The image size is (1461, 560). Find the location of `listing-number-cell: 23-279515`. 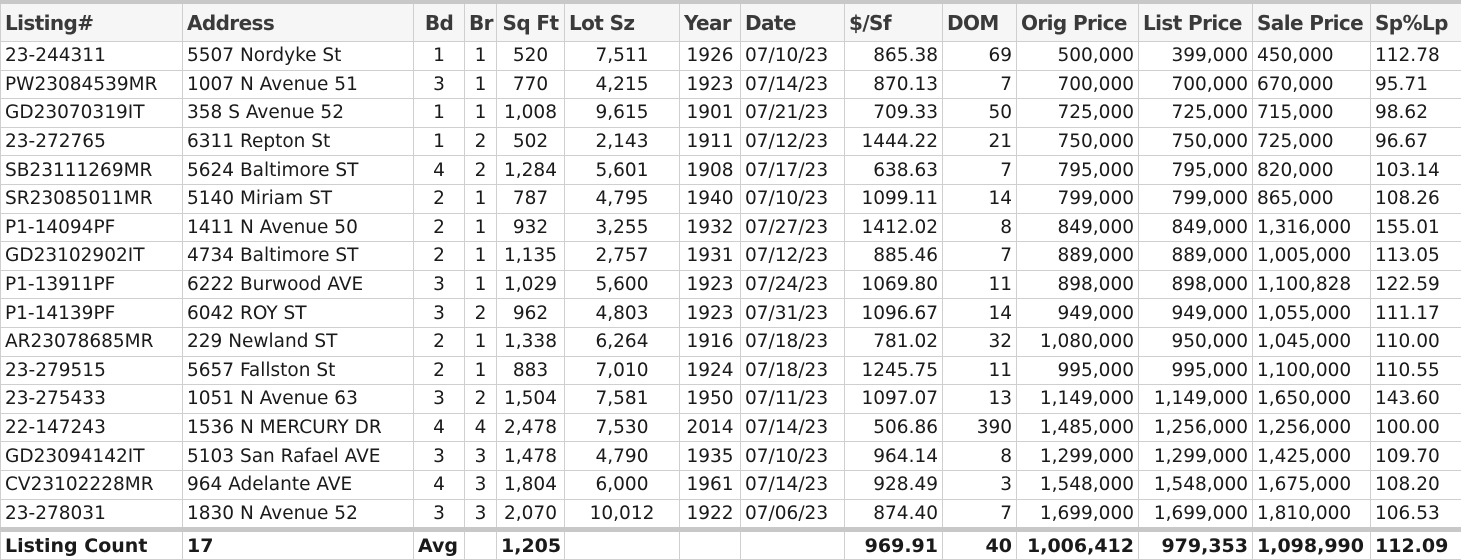

listing-number-cell: 23-279515 is located at coordinates (92, 370).